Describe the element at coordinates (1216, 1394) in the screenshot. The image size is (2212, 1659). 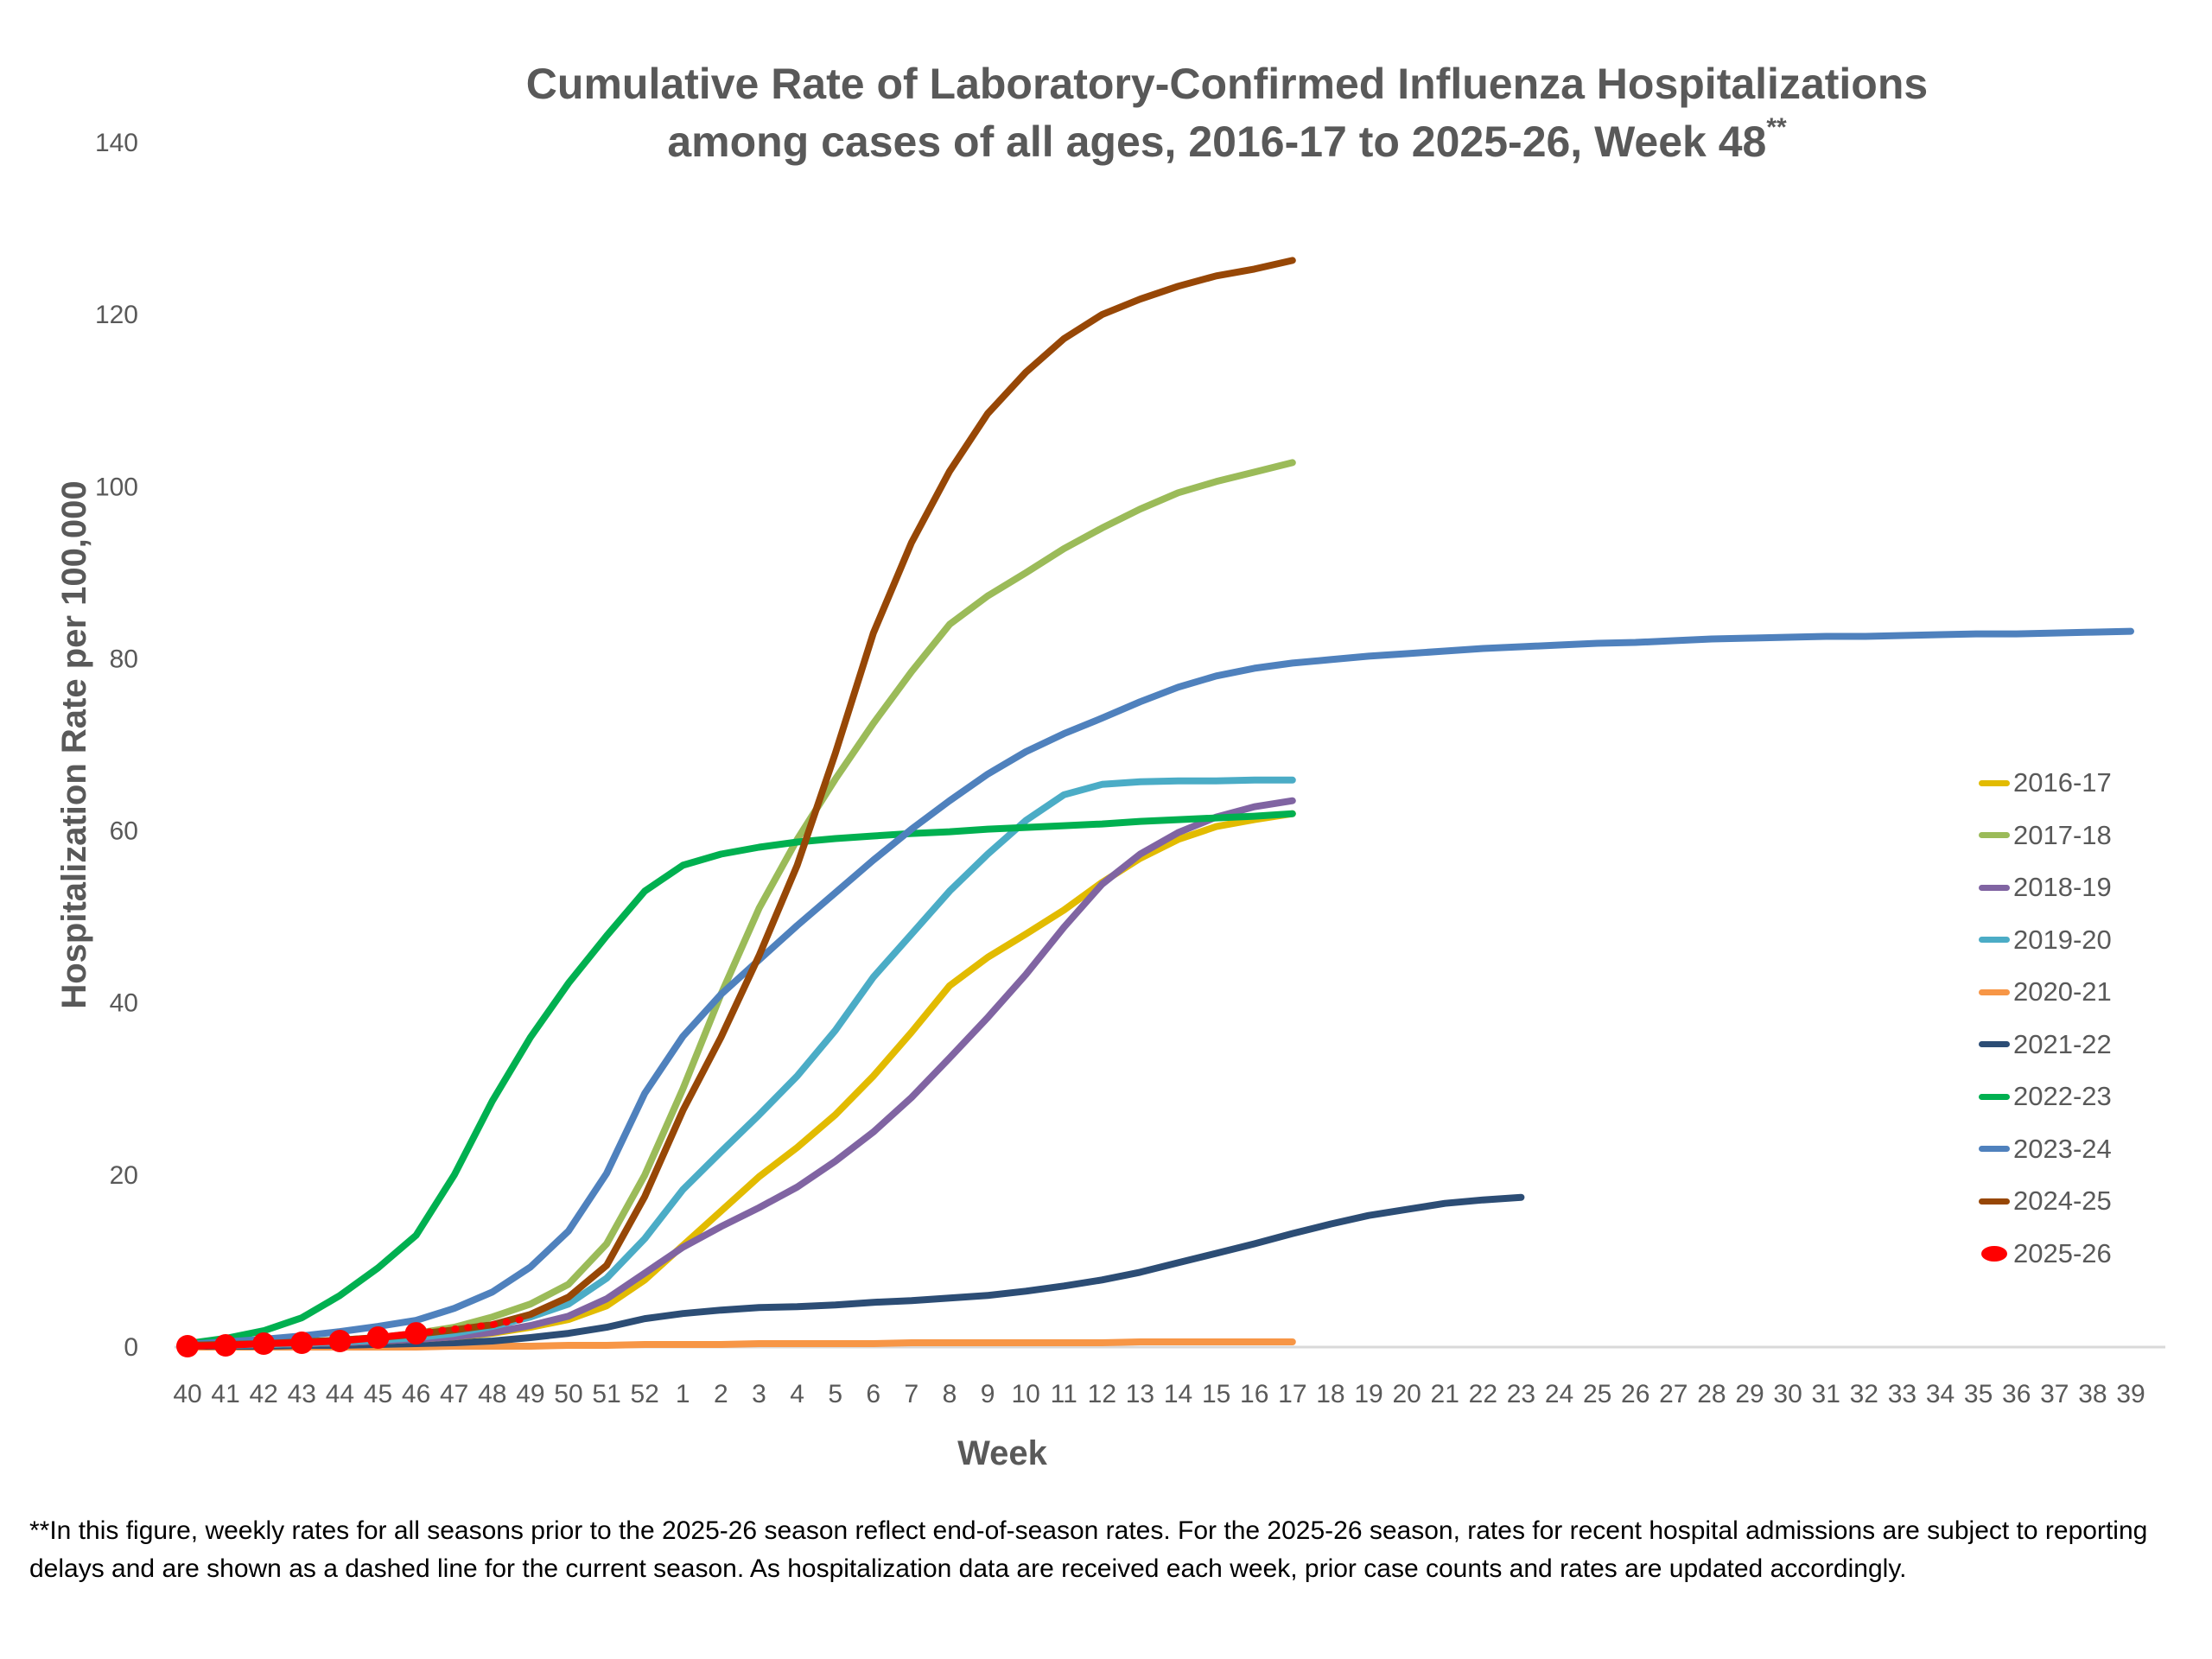
I see `x-tick-label: 15` at that location.